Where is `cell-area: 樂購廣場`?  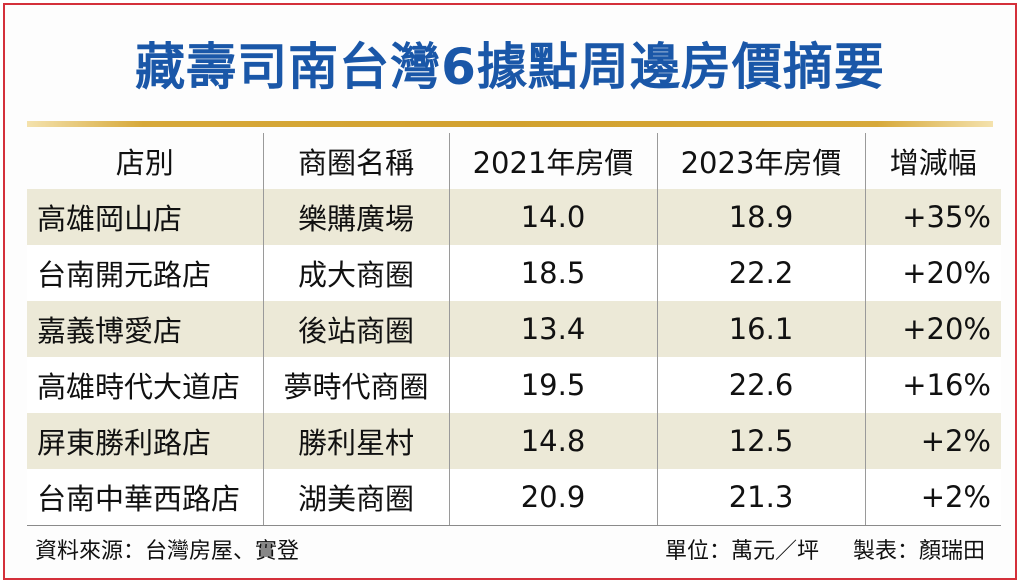
cell-area: 樂購廣場 is located at coordinates (355, 217).